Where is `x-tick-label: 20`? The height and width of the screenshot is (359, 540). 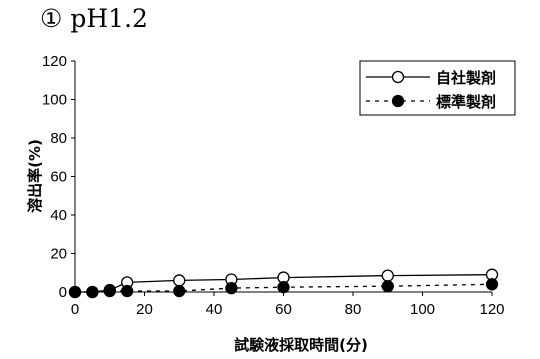
x-tick-label: 20 is located at coordinates (144, 309).